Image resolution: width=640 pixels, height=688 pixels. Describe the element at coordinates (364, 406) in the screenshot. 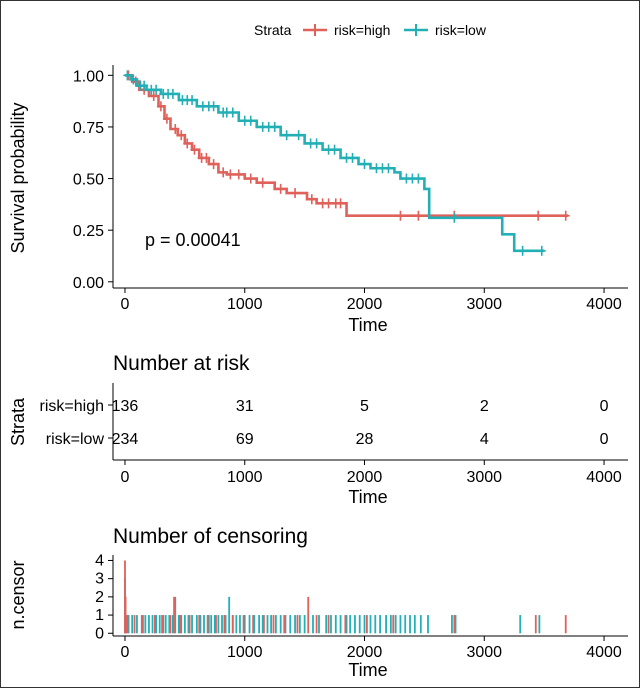

I see `risk-cell-risk-high: 5` at that location.